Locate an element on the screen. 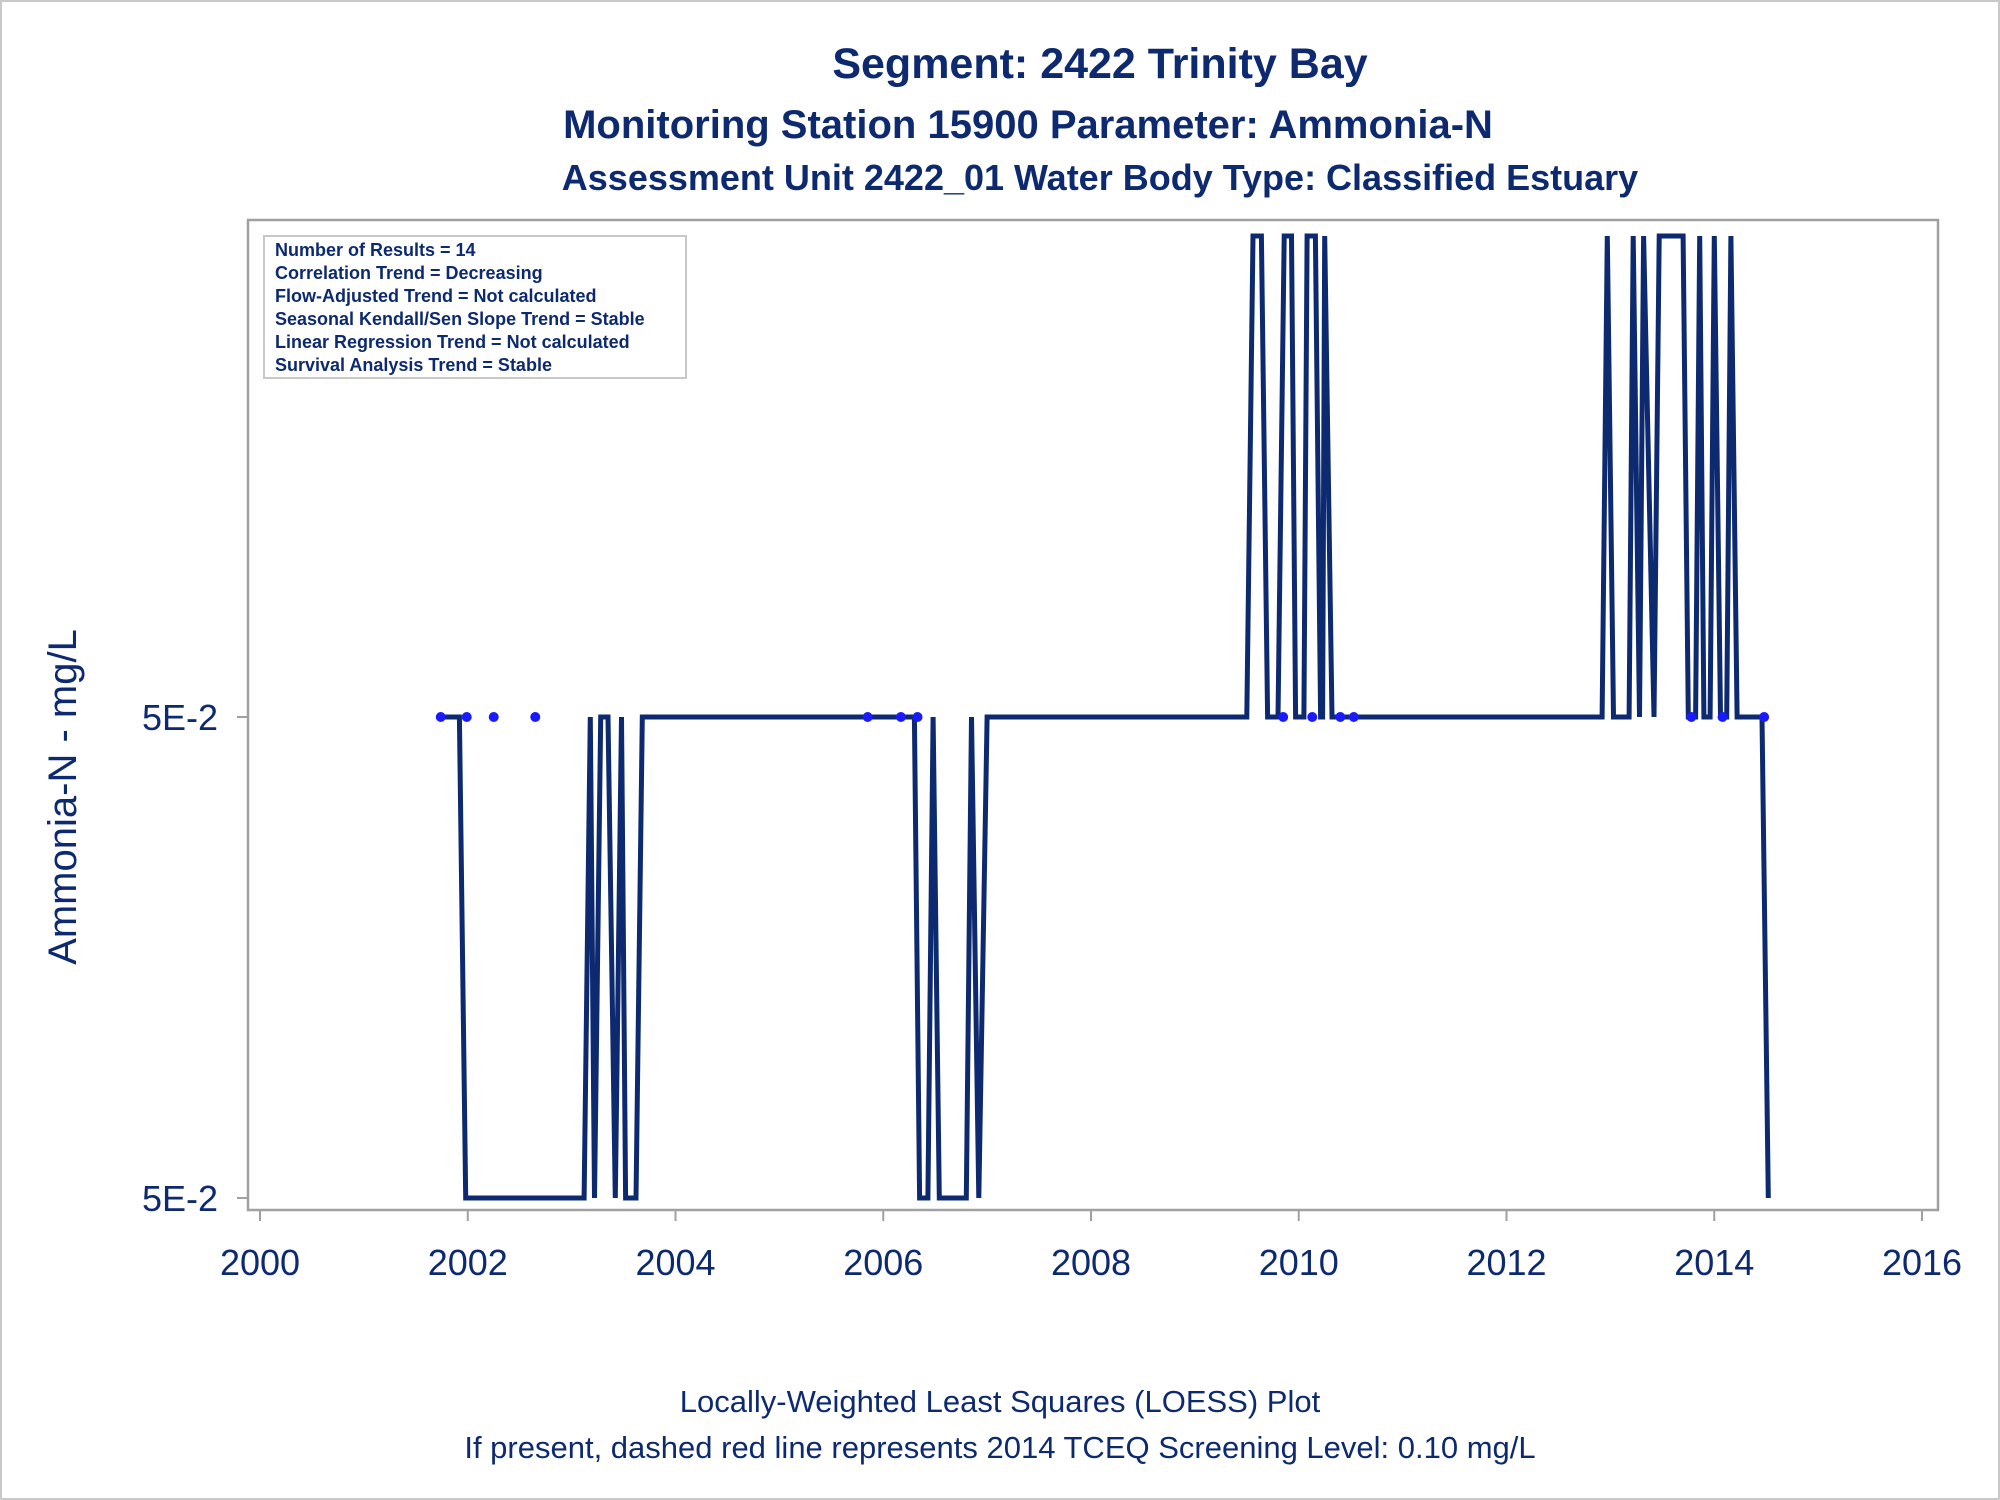 This screenshot has width=2000, height=1500. info-line: Flow-Adjusted Trend = Not calculated is located at coordinates (436, 296).